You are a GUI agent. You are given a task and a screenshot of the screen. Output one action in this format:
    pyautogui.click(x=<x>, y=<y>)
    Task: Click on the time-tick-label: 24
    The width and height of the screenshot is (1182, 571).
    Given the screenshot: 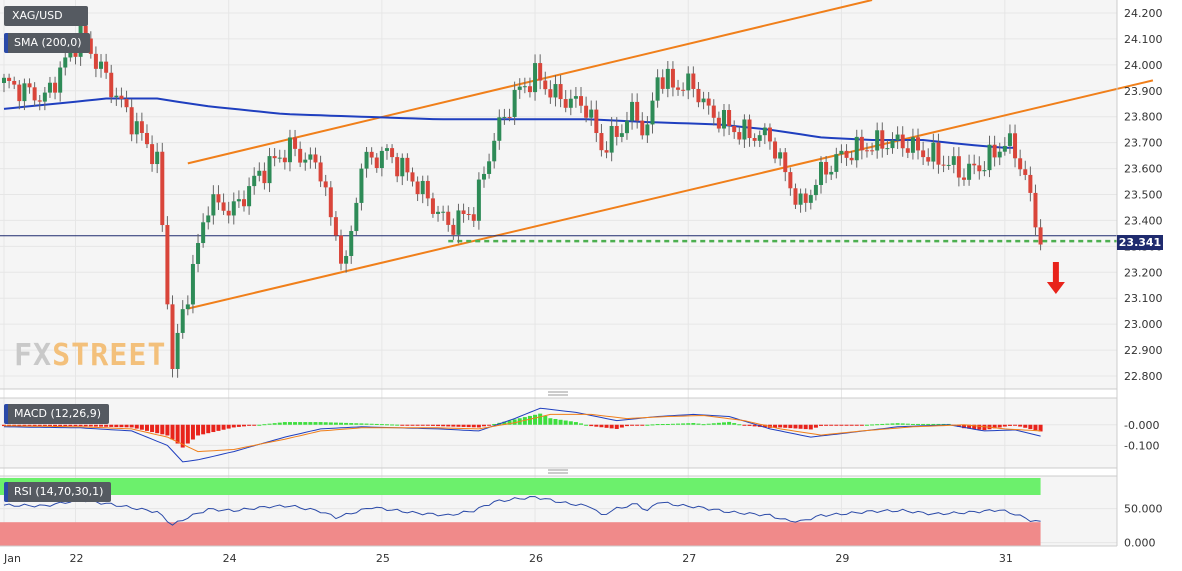 What is the action you would take?
    pyautogui.click(x=230, y=558)
    